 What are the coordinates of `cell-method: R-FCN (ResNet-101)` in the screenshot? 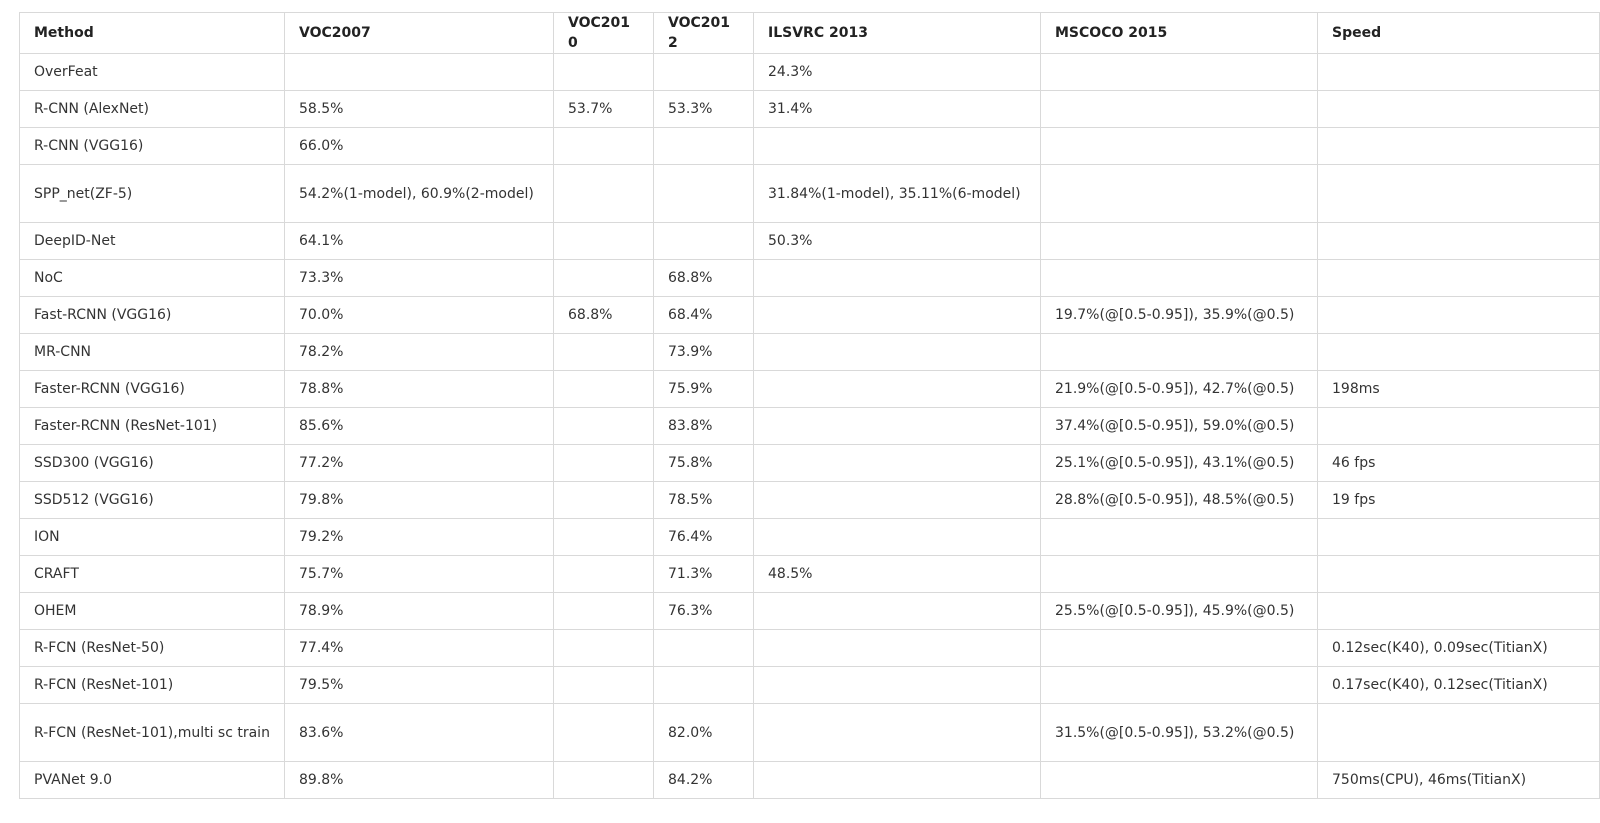 It's located at (152, 685).